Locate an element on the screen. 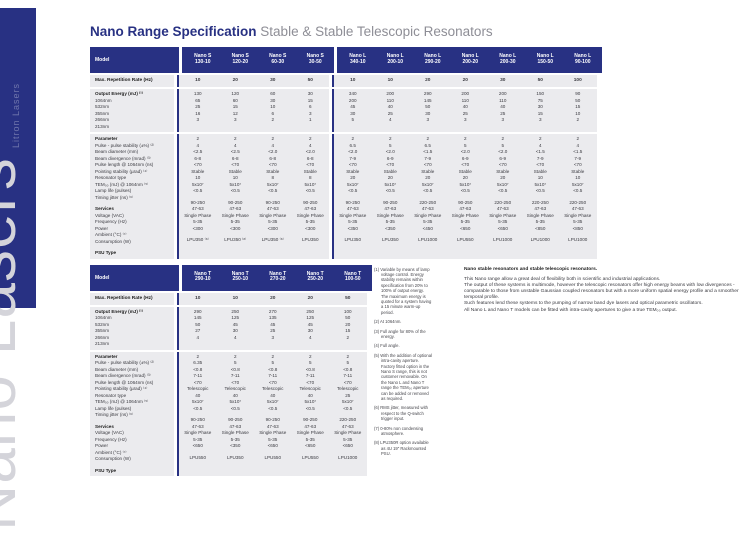 The width and height of the screenshot is (754, 533). value-cell: 5 is located at coordinates (353, 119).